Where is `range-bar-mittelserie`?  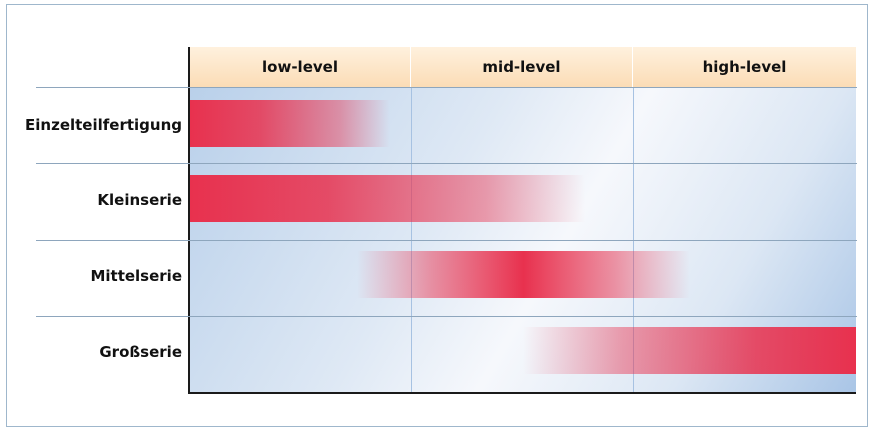
range-bar-mittelserie is located at coordinates (523, 274).